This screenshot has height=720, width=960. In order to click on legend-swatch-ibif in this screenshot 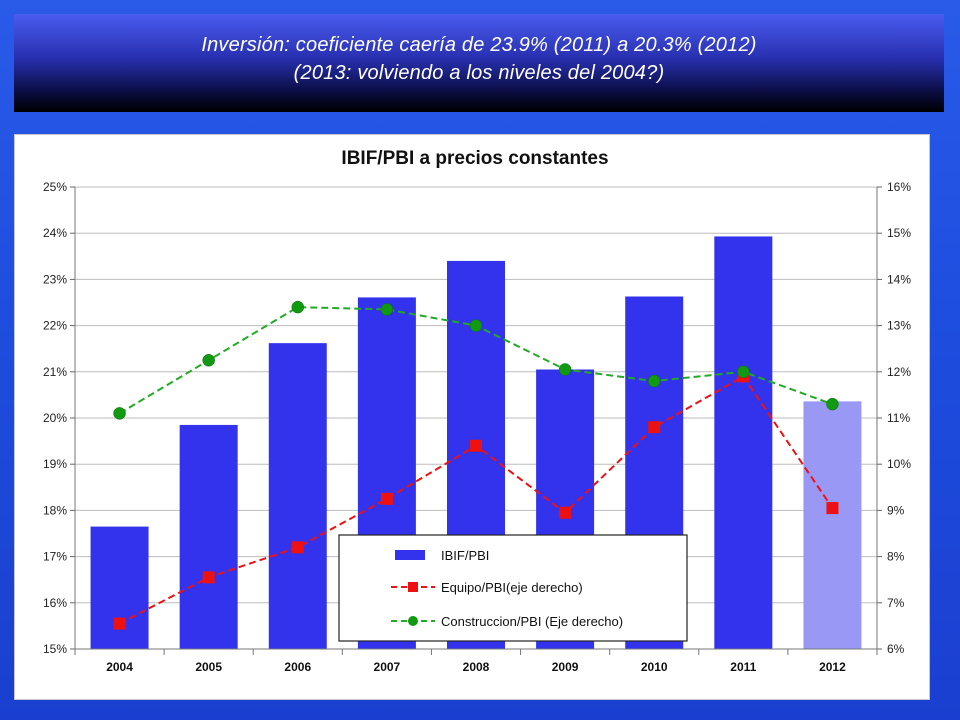, I will do `click(410, 555)`.